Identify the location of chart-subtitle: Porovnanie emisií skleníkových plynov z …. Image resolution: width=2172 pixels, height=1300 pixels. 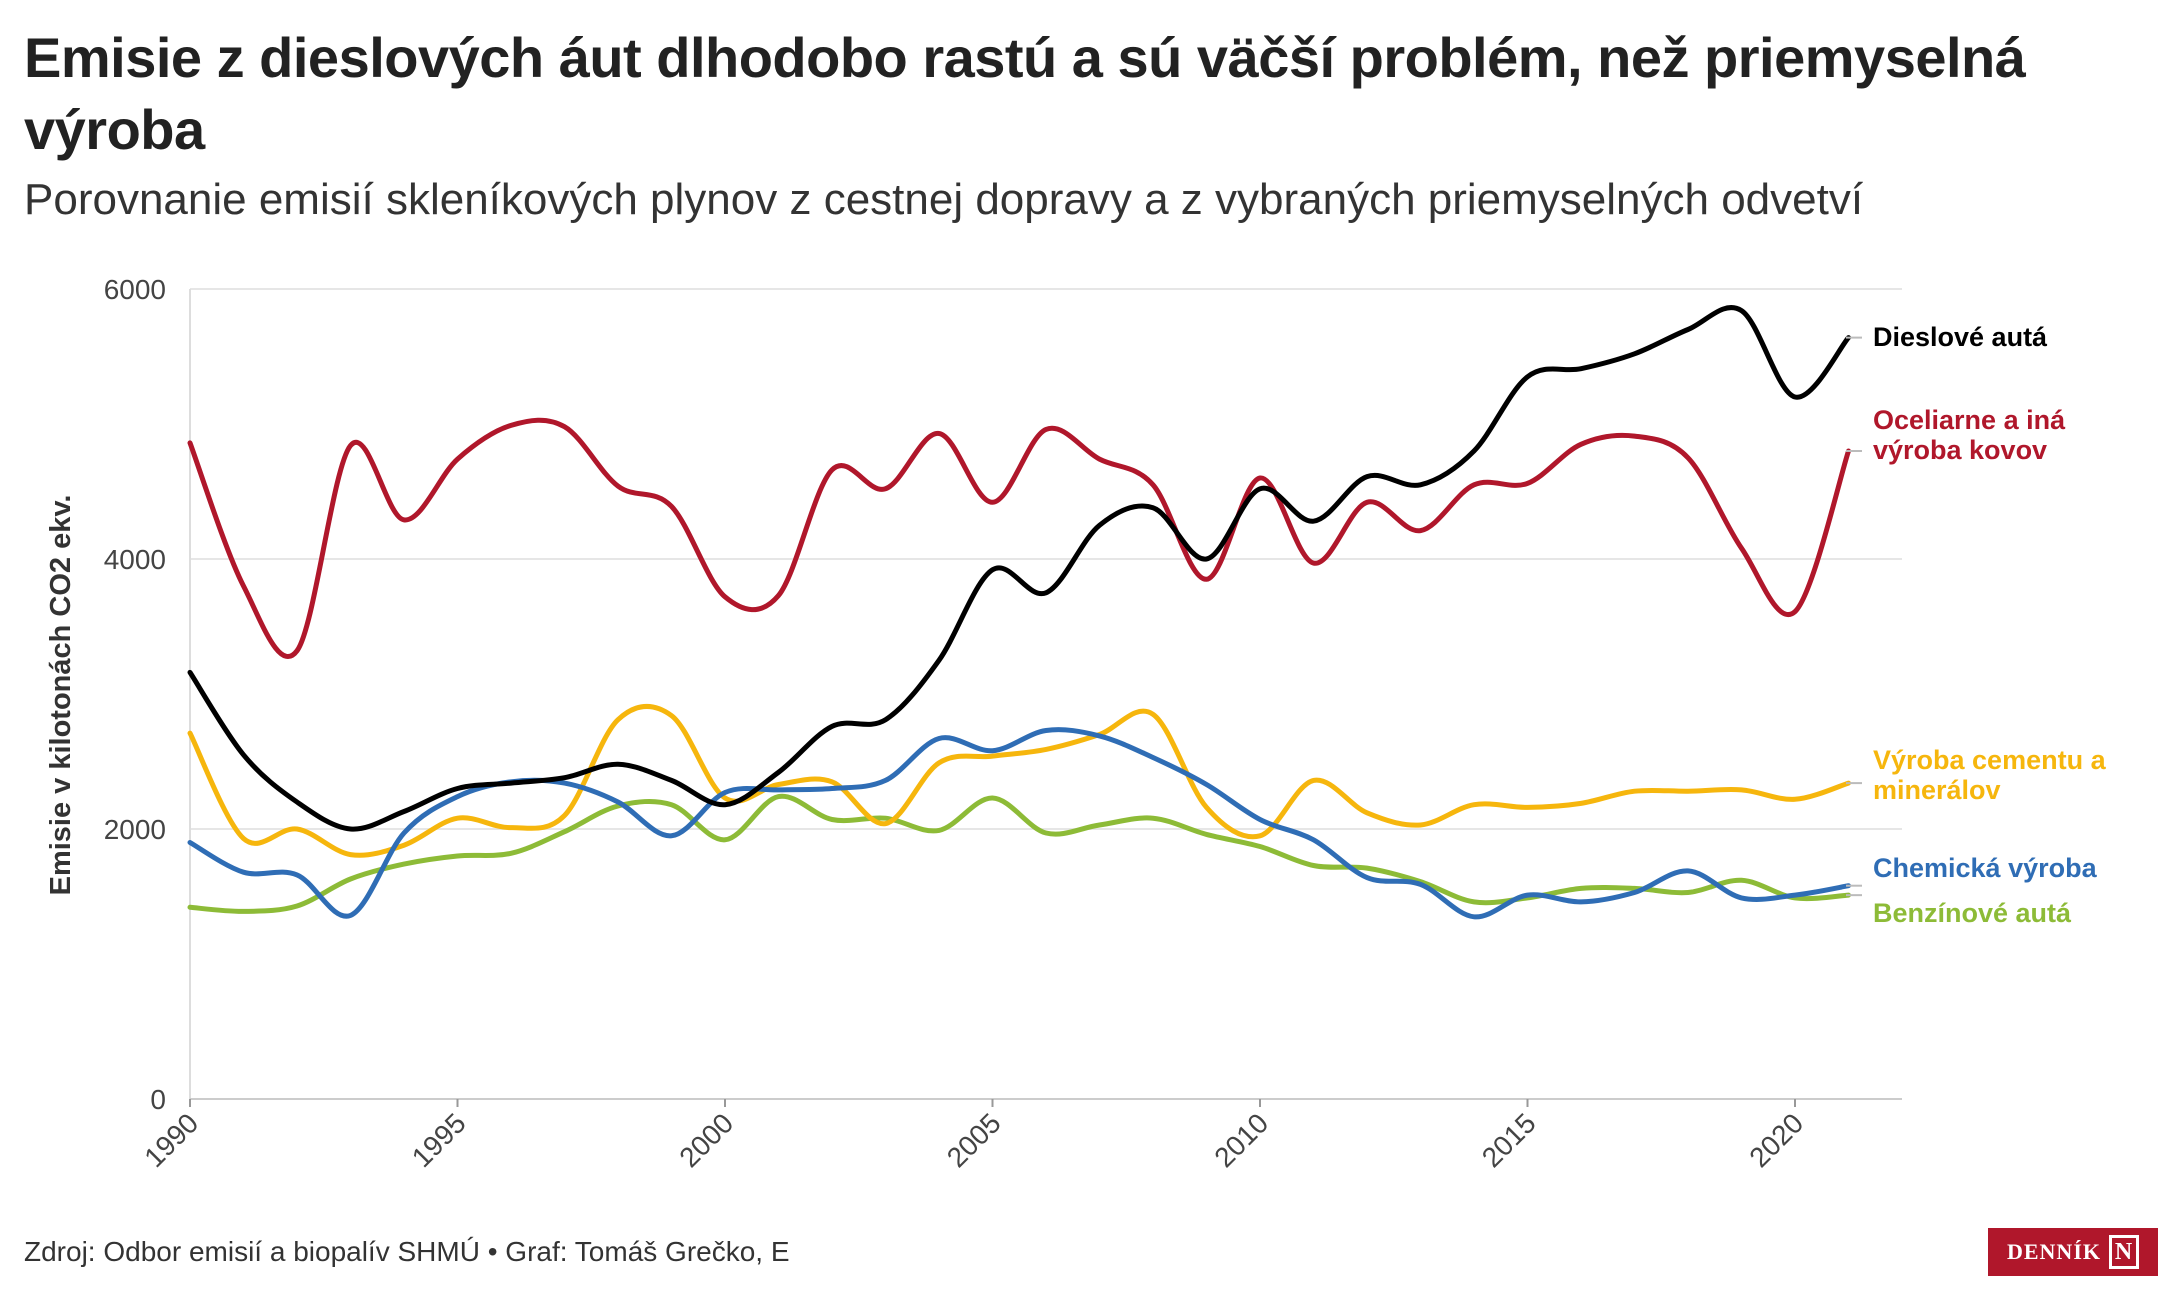
(944, 199).